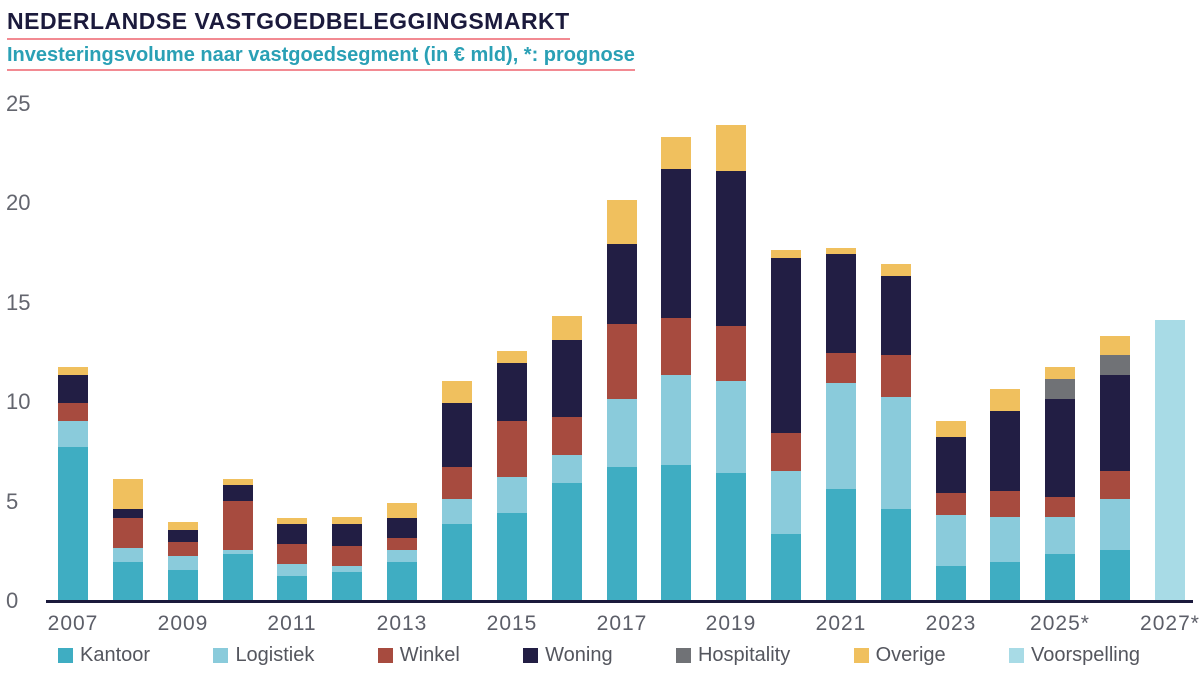  What do you see at coordinates (347, 569) in the screenshot?
I see `segment-logistiek-2012` at bounding box center [347, 569].